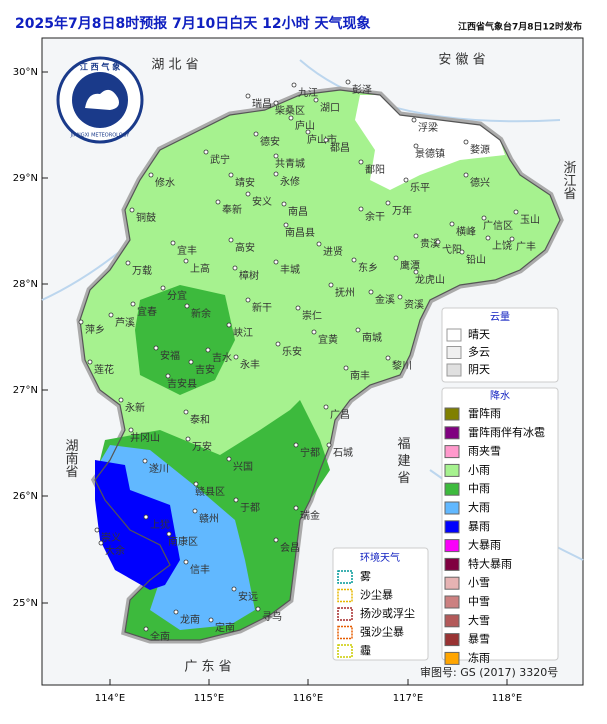 The image size is (607, 724). What do you see at coordinates (135, 407) in the screenshot?
I see `city-label: 永新` at bounding box center [135, 407].